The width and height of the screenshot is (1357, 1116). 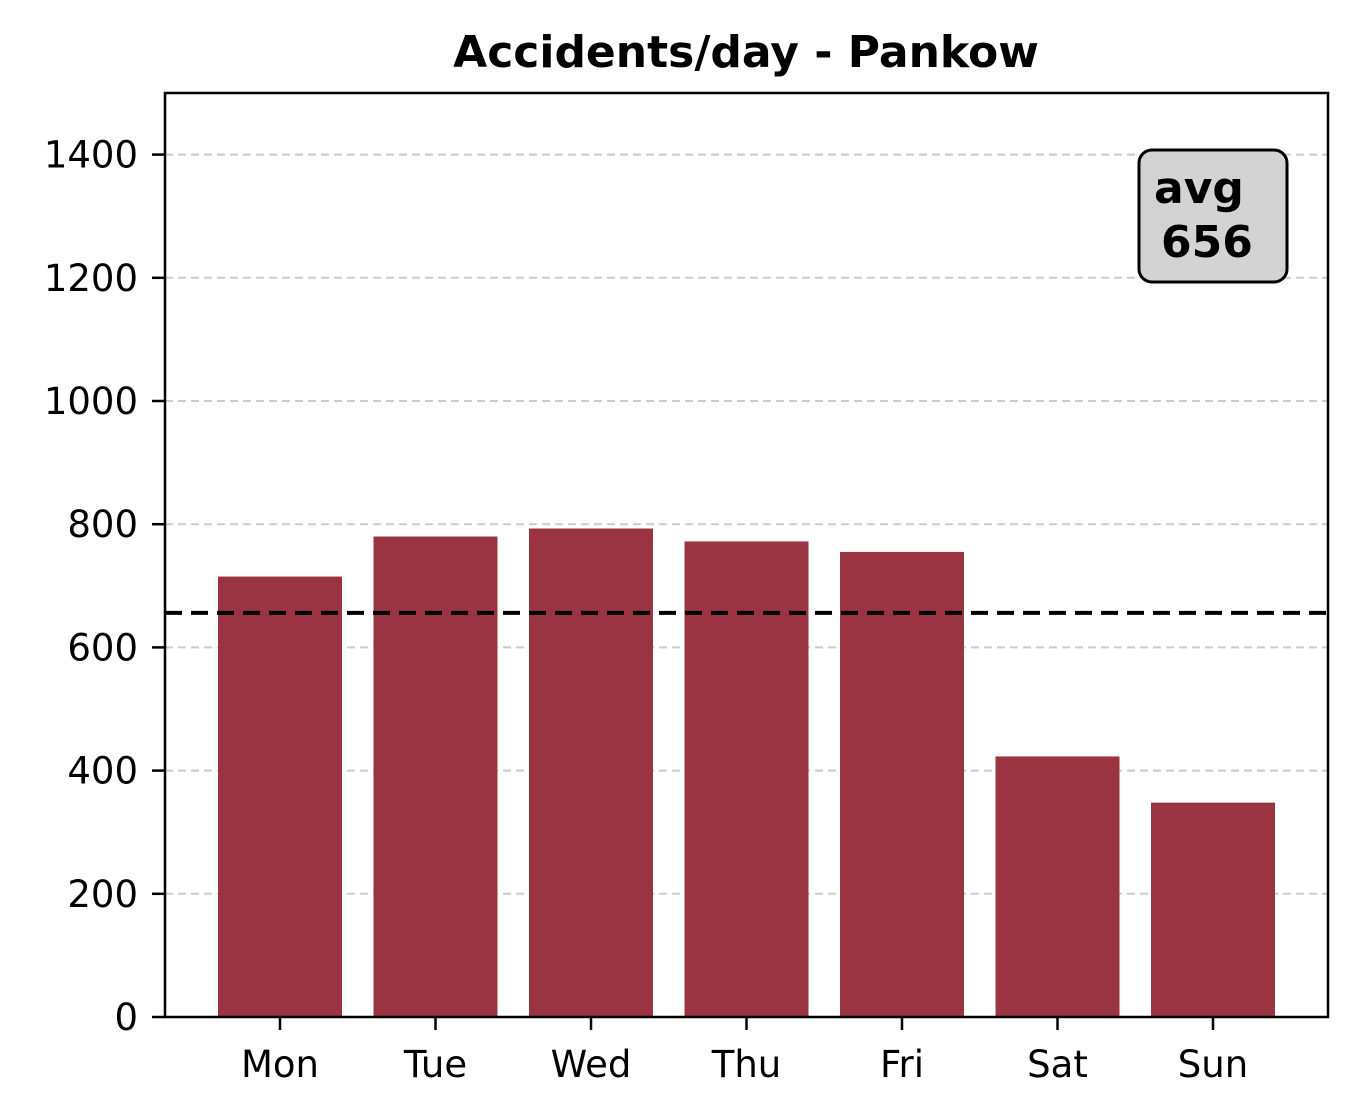 What do you see at coordinates (104, 586) in the screenshot?
I see `y-axis-ticks: 0 200 400 600 800 1000 1200 1400` at bounding box center [104, 586].